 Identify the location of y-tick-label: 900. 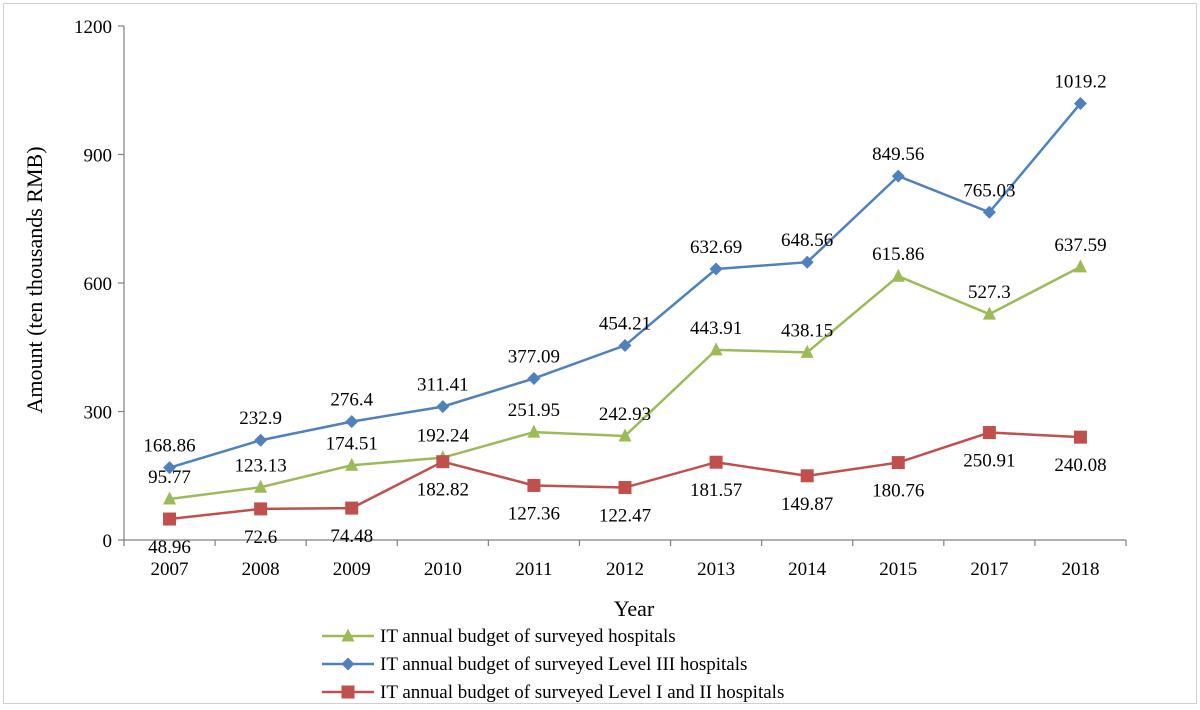
(98, 156).